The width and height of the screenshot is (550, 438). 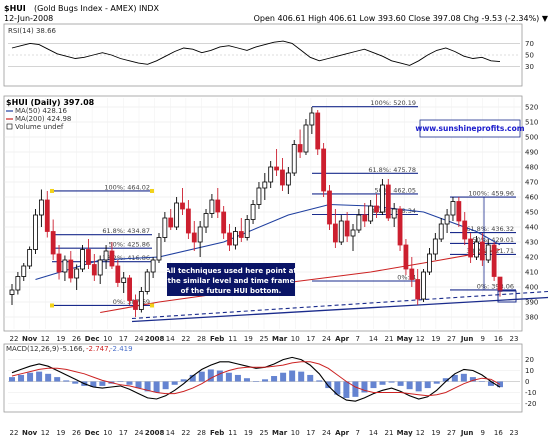 I want to click on x-tick-label: 25, so click(x=264, y=339).